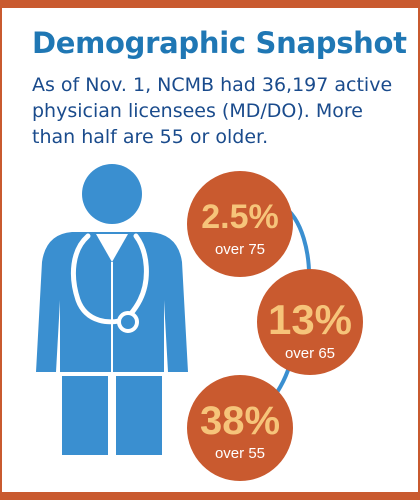  I want to click on doctor-legs, so click(112, 415).